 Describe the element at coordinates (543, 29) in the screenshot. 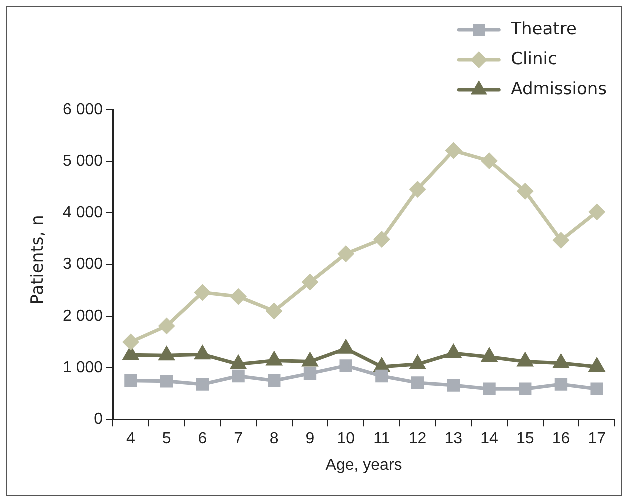

I see `legend-label: Theatre` at that location.